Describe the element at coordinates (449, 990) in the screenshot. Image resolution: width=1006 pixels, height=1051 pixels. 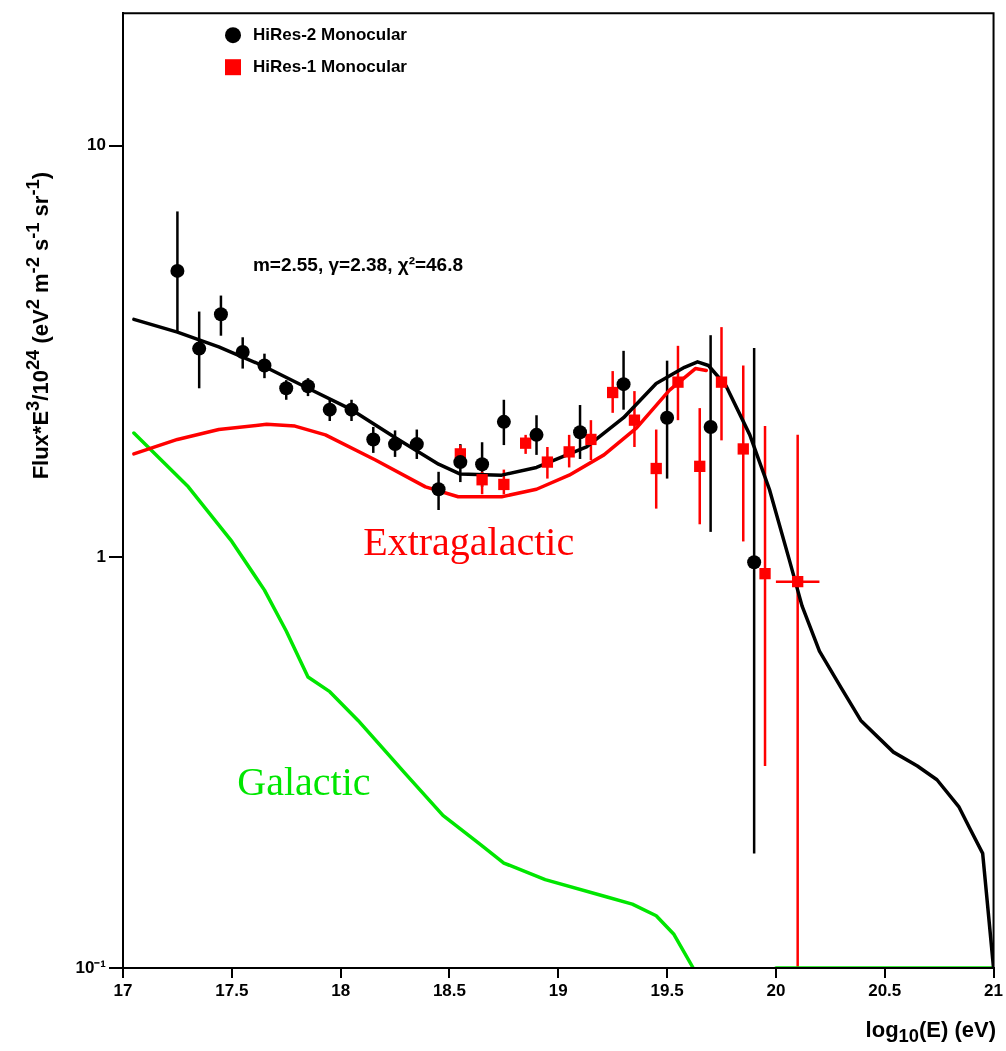
I see `x-tick-label: 18.5` at that location.